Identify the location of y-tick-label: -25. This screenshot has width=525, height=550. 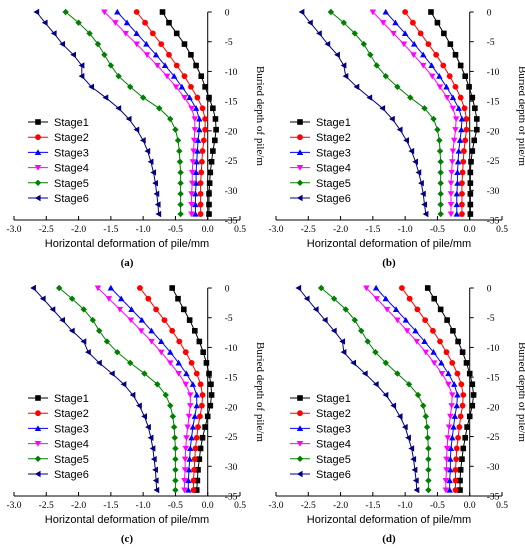
(493, 438).